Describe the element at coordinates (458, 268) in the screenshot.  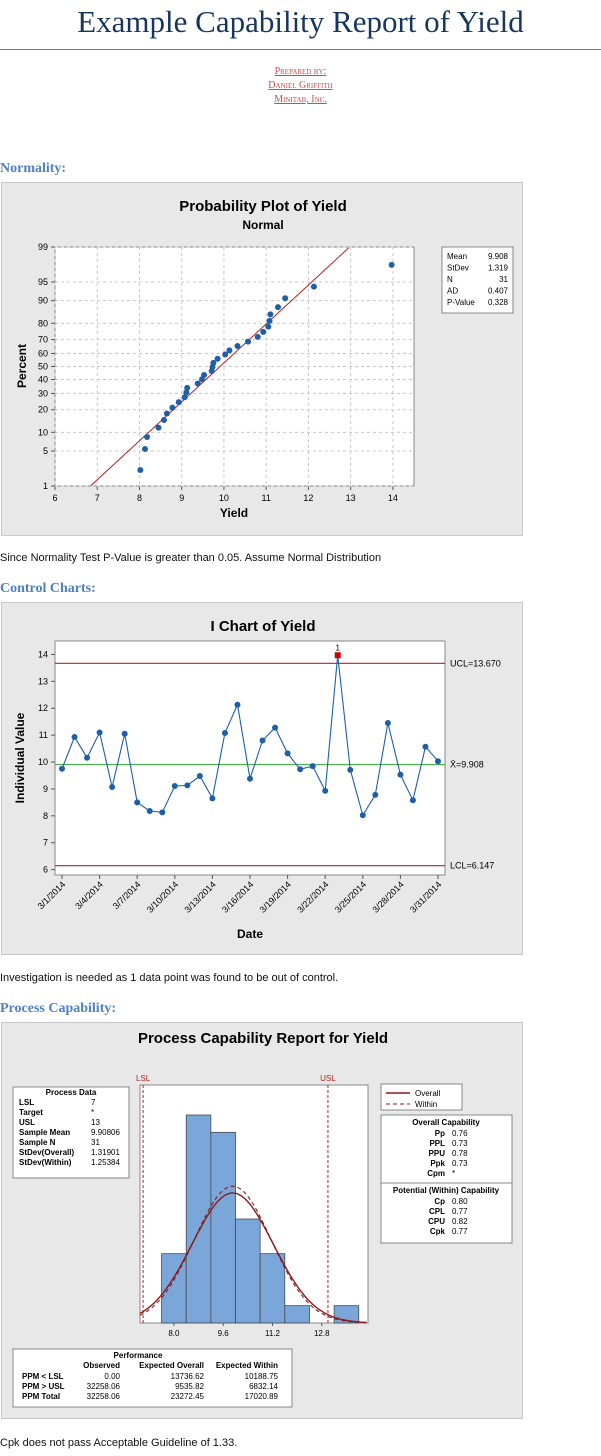
I see `prob-stat-label: StDev` at that location.